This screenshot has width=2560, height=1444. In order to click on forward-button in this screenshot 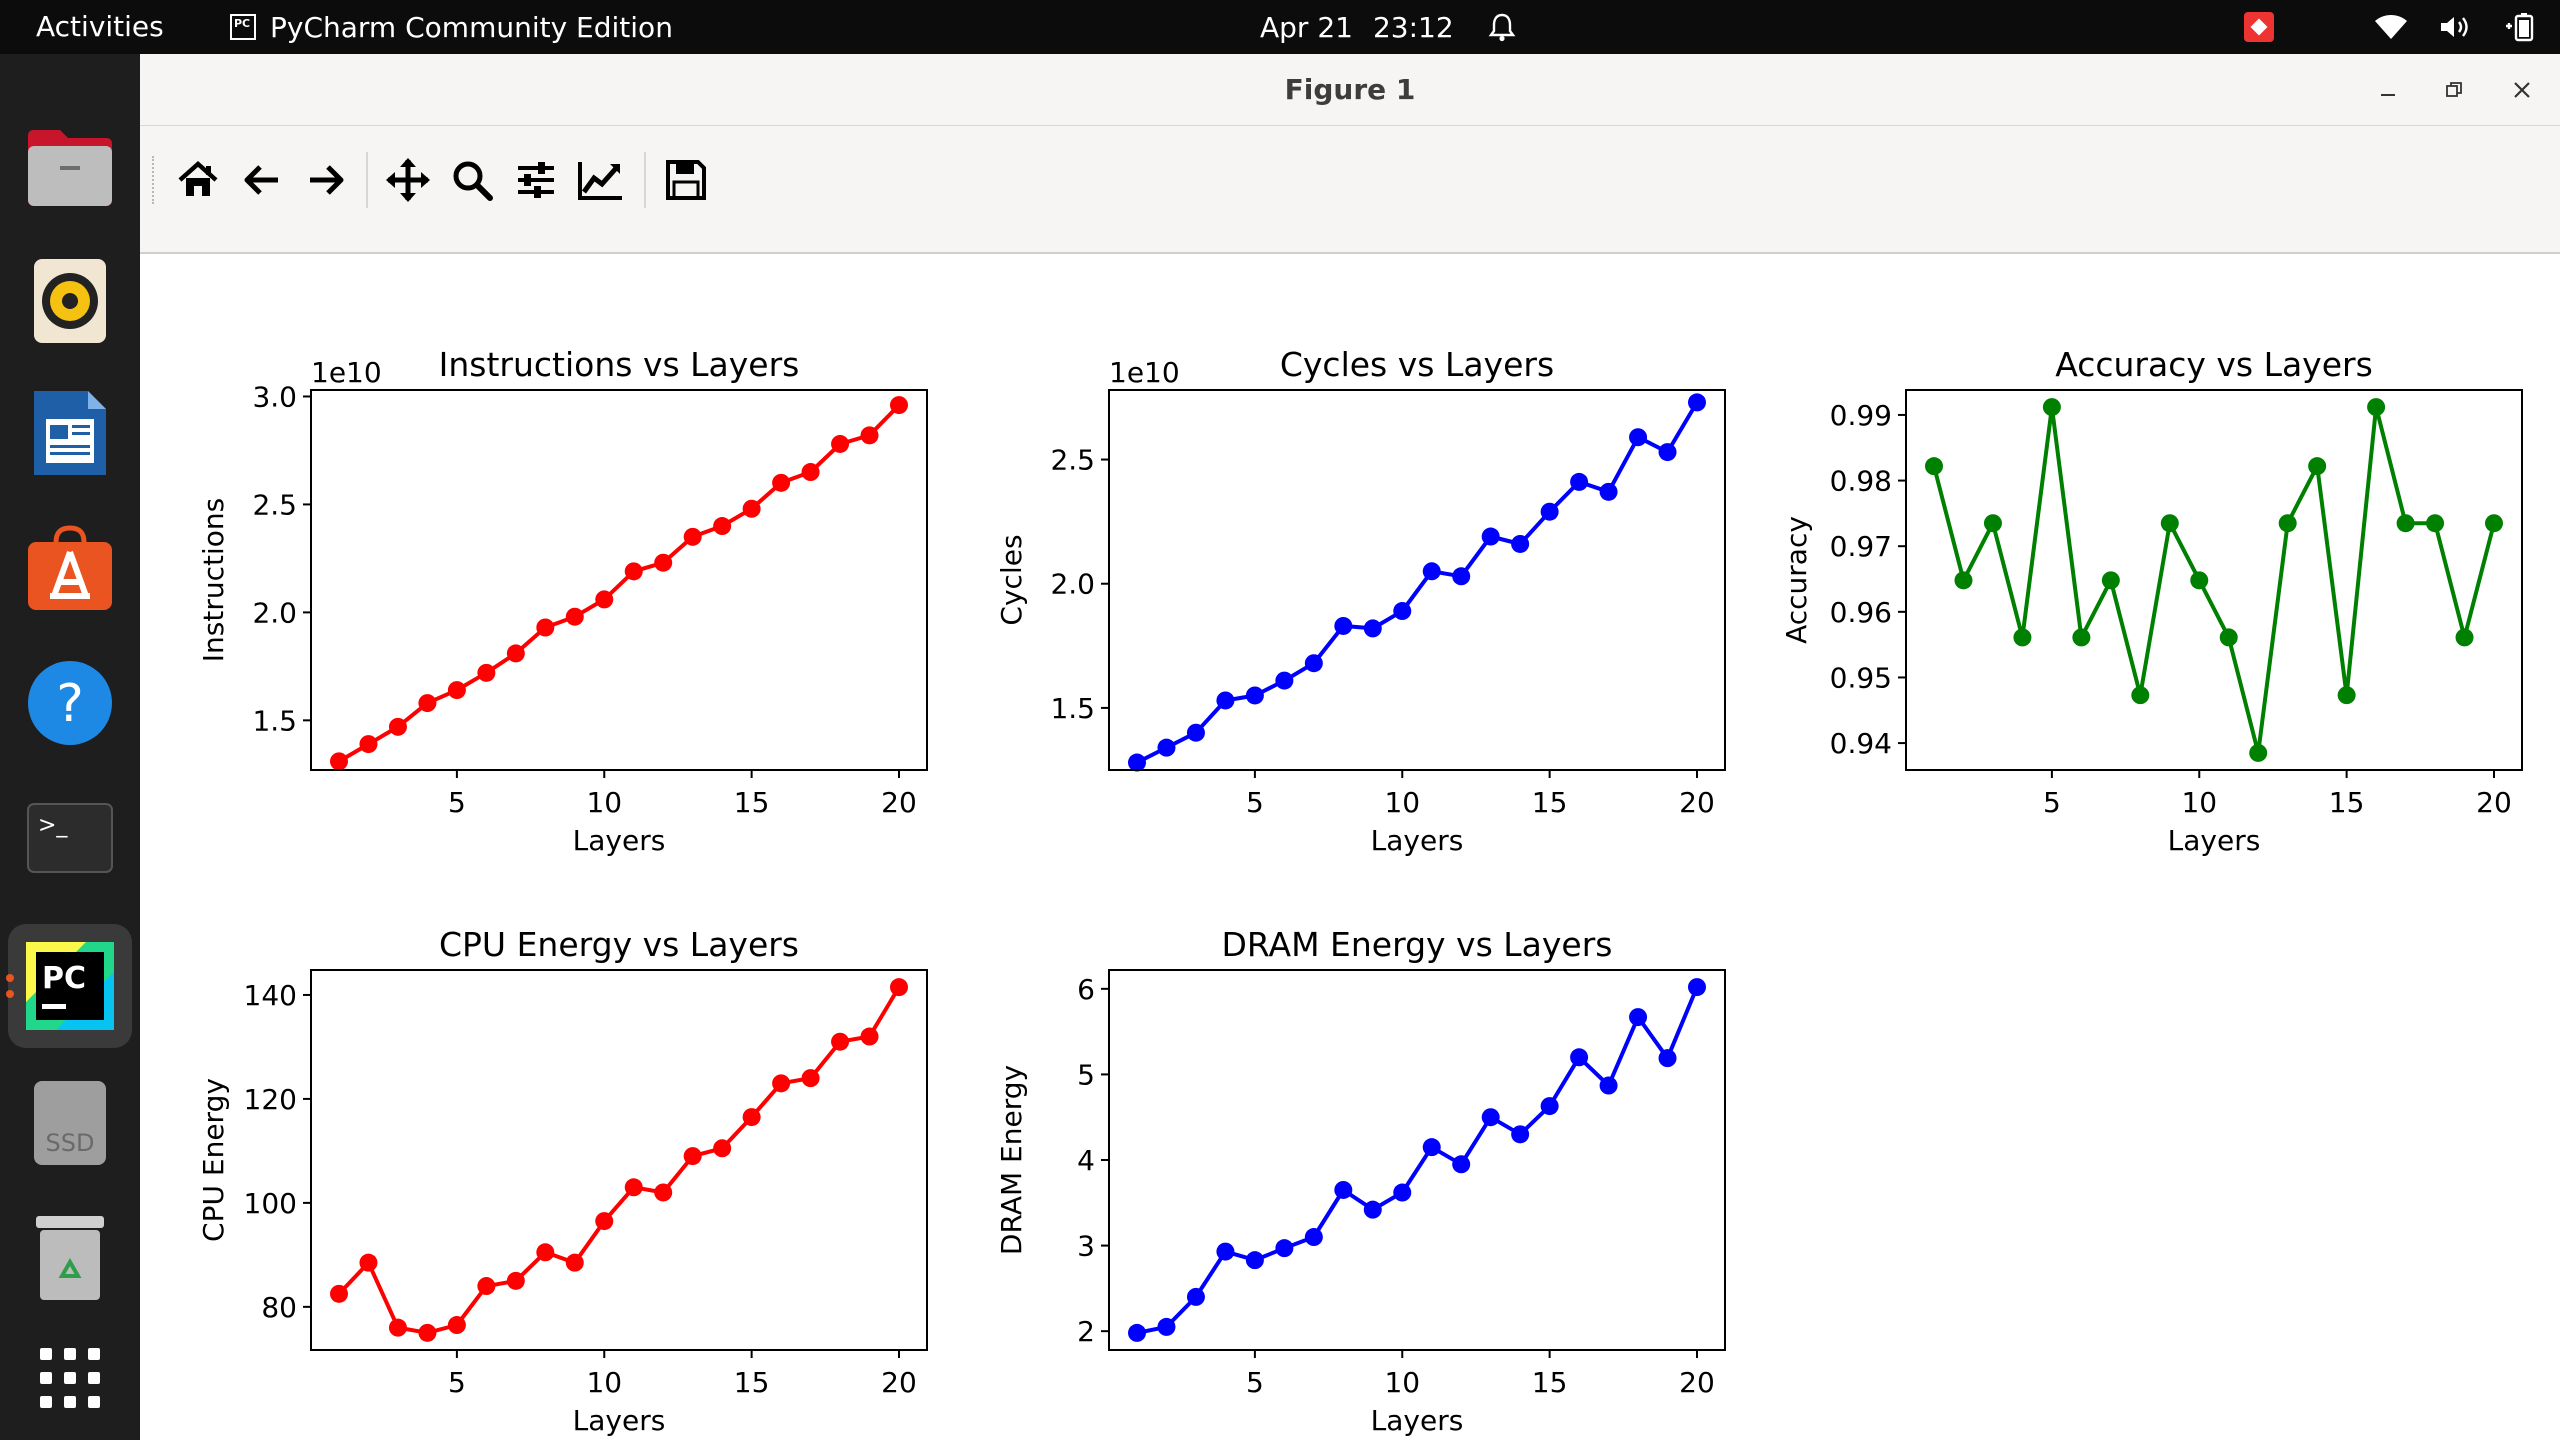, I will do `click(326, 180)`.